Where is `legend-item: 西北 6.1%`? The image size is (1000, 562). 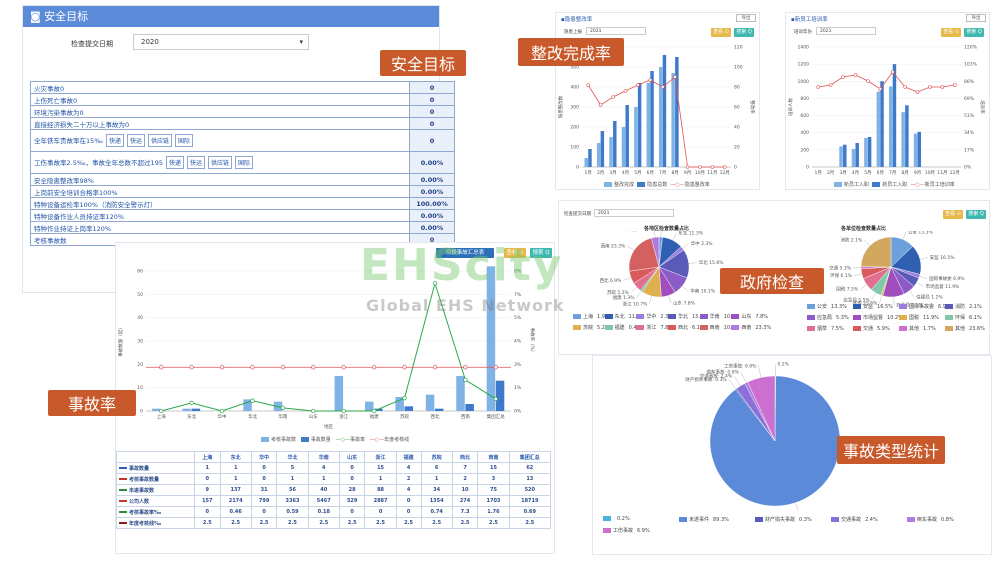
legend-item: 西北 6.1% is located at coordinates (686, 327).